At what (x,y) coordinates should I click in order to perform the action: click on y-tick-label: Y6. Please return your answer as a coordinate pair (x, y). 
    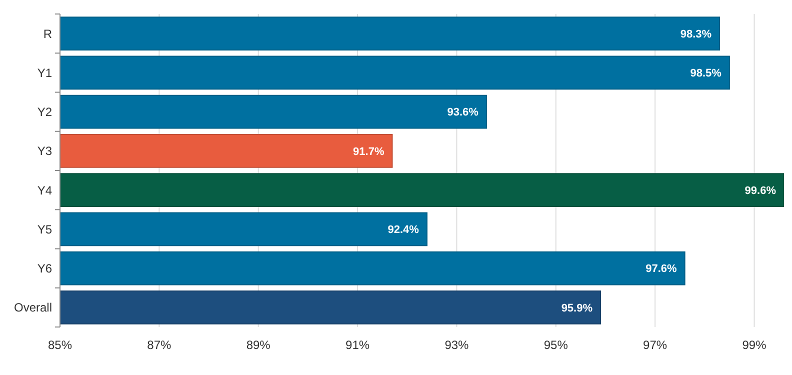
    Looking at the image, I should click on (44, 269).